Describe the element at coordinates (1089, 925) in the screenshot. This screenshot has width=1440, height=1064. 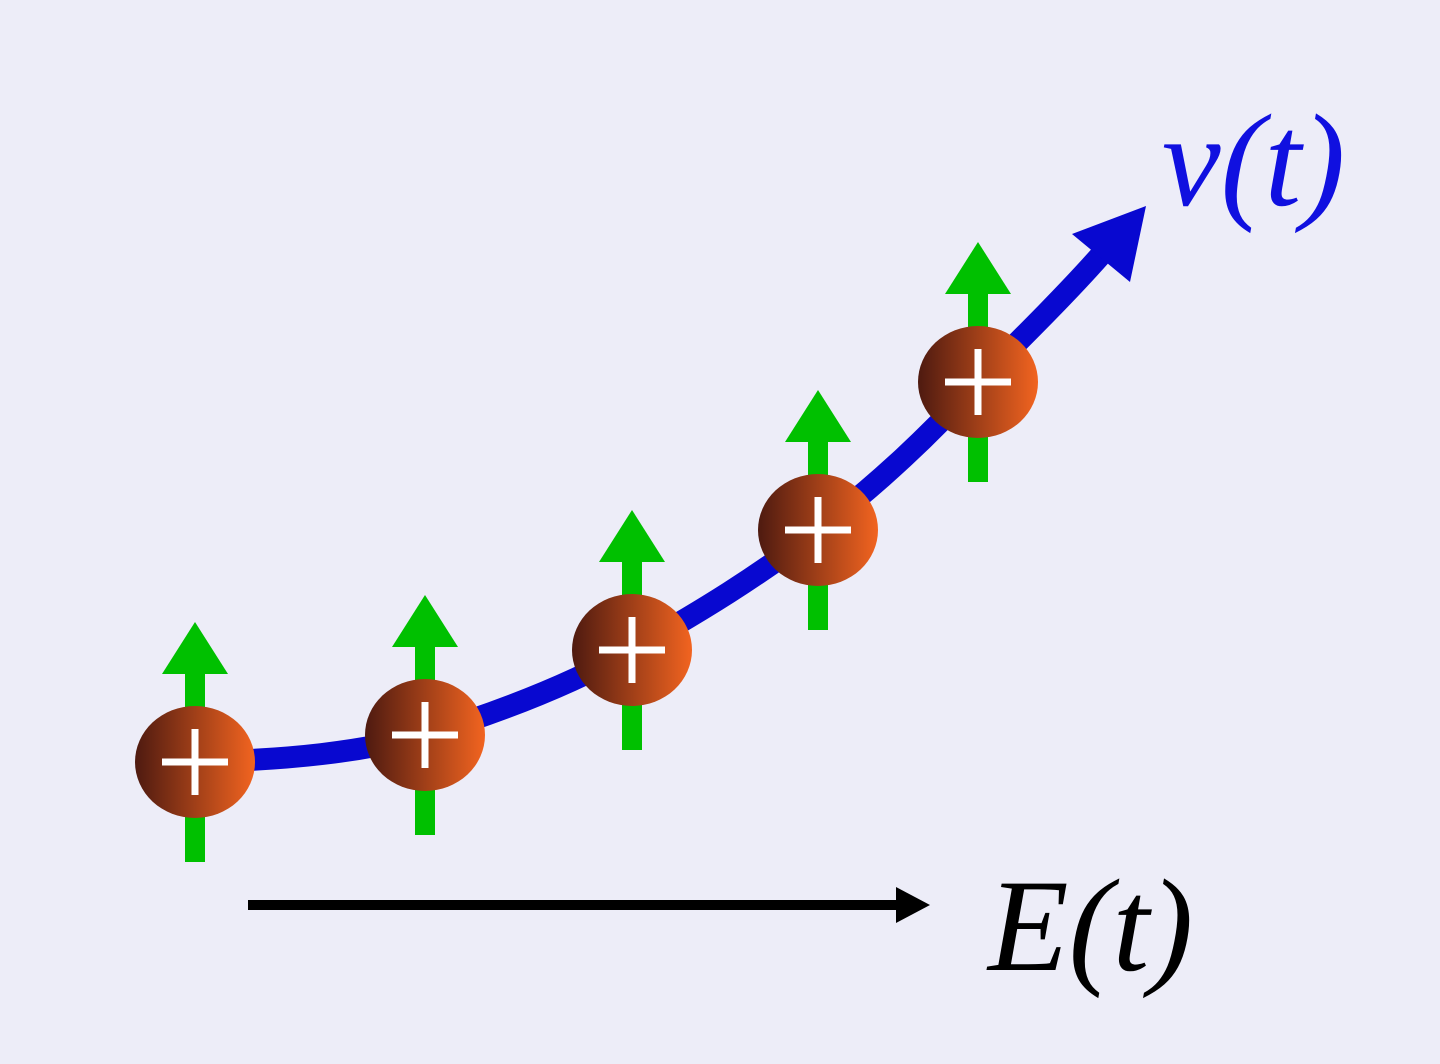
I see `field-label: E(t)` at that location.